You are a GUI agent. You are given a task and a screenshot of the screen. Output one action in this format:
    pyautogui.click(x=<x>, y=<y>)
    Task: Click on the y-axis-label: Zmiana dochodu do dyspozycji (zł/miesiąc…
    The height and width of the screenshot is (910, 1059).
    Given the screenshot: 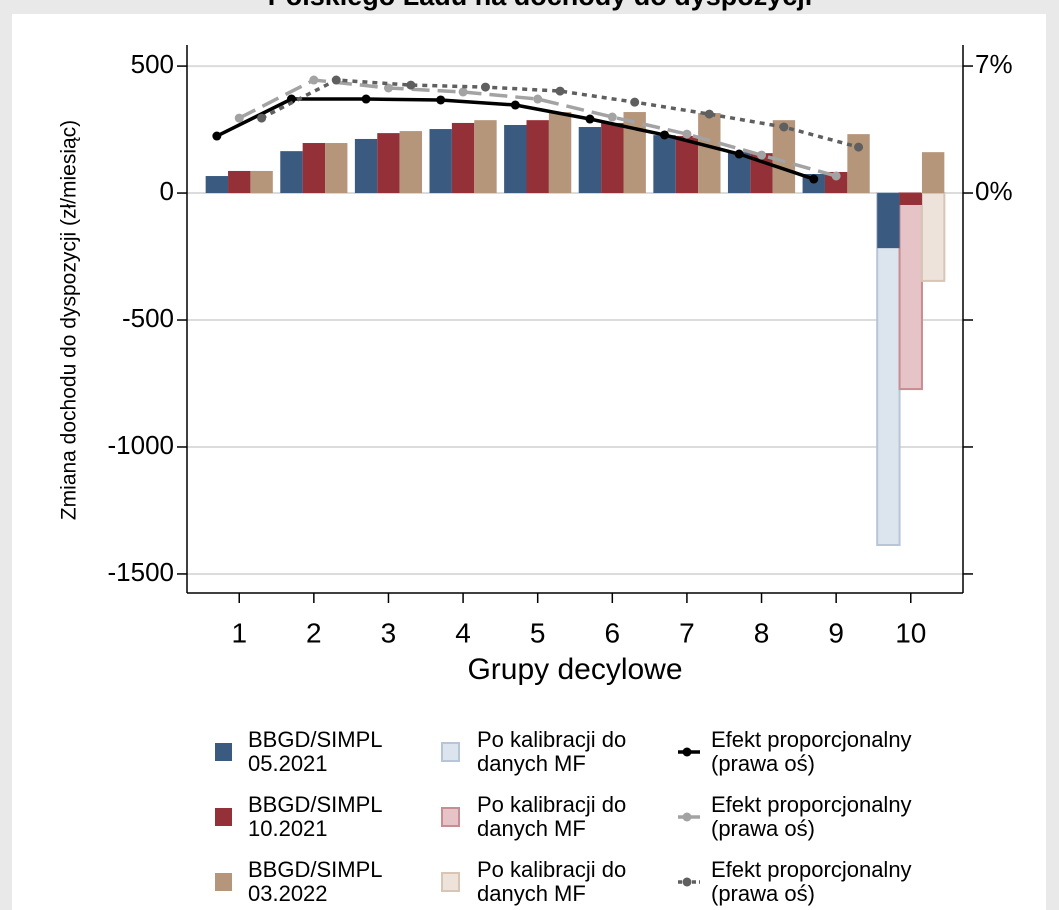 What is the action you would take?
    pyautogui.click(x=69, y=320)
    